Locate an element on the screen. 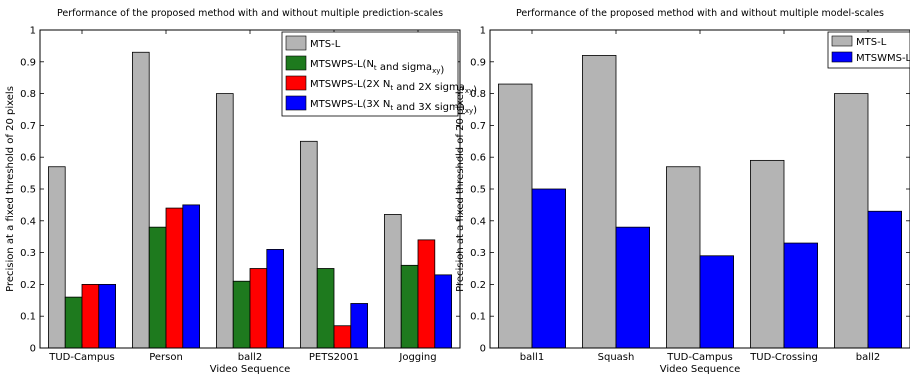  x-tick-label: PETS2001 is located at coordinates (334, 357).